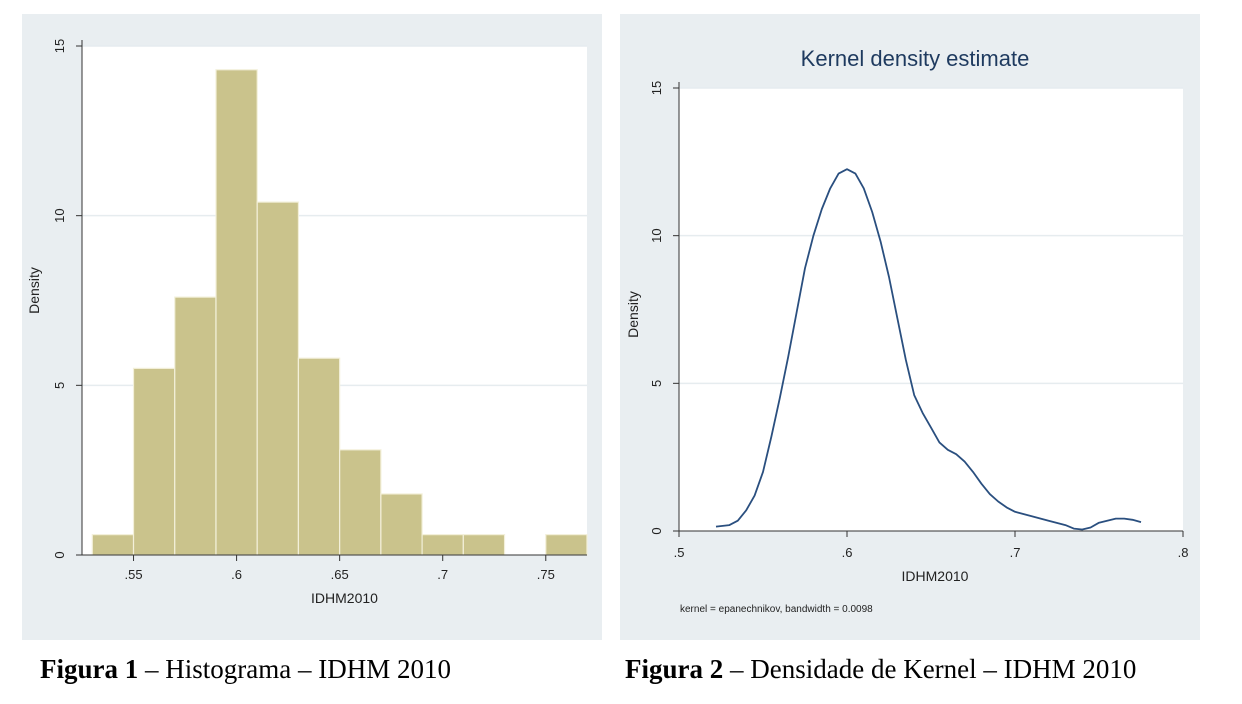 The height and width of the screenshot is (704, 1242). I want to click on figure-2-label: Figura 2, so click(674, 669).